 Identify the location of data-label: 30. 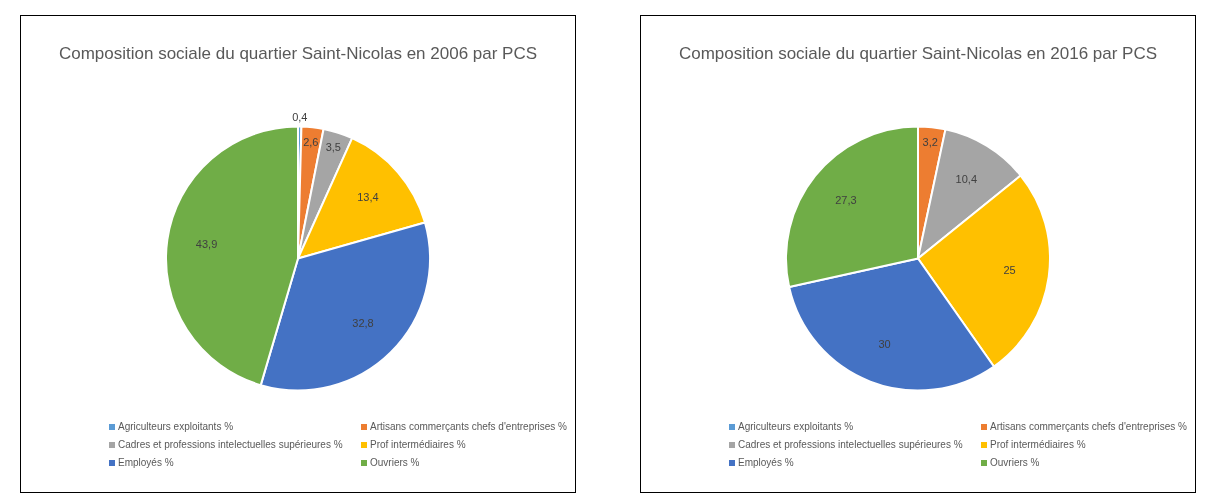
(884, 343).